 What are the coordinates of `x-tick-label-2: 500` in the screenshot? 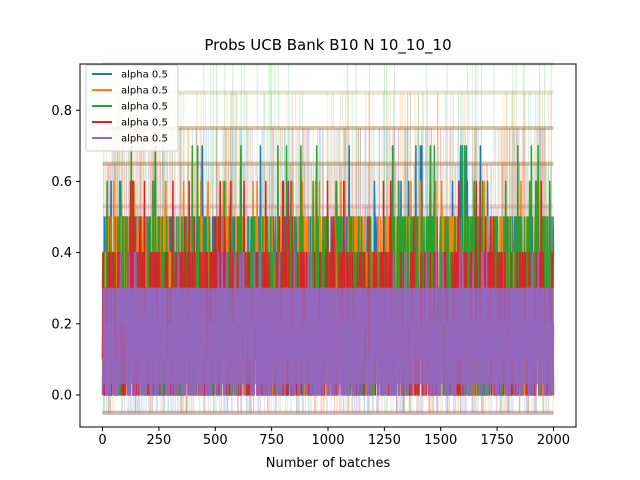 It's located at (215, 440).